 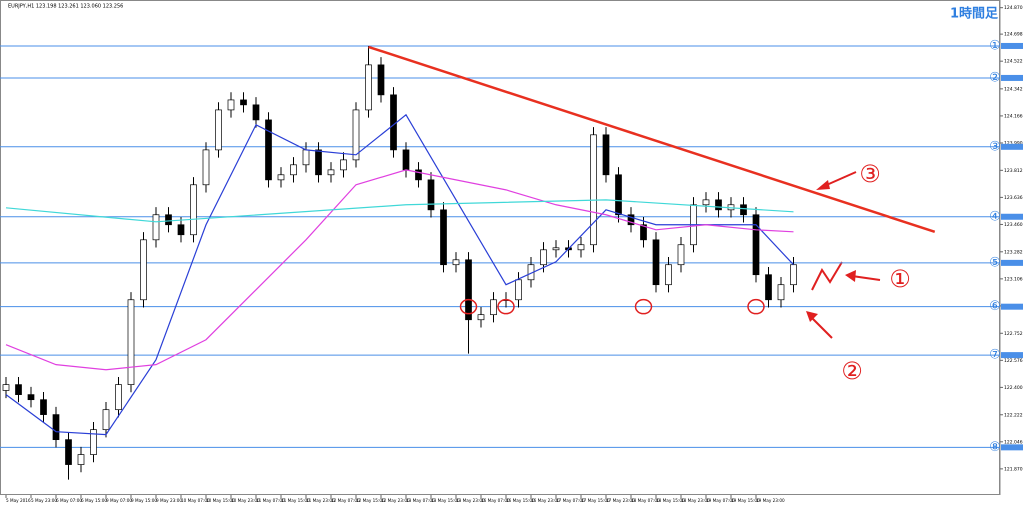 I want to click on x-tick-label: 19 May 07:00, so click(x=720, y=500).